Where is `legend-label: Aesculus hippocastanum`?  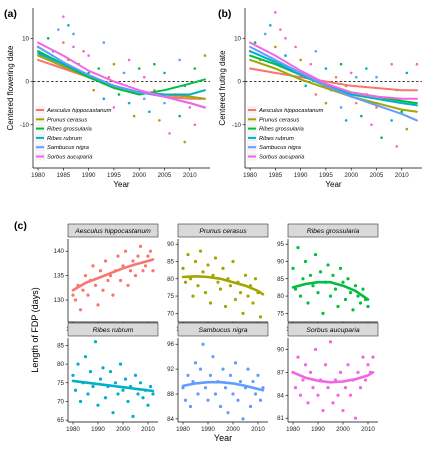 legend-label: Aesculus hippocastanum is located at coordinates (79, 111).